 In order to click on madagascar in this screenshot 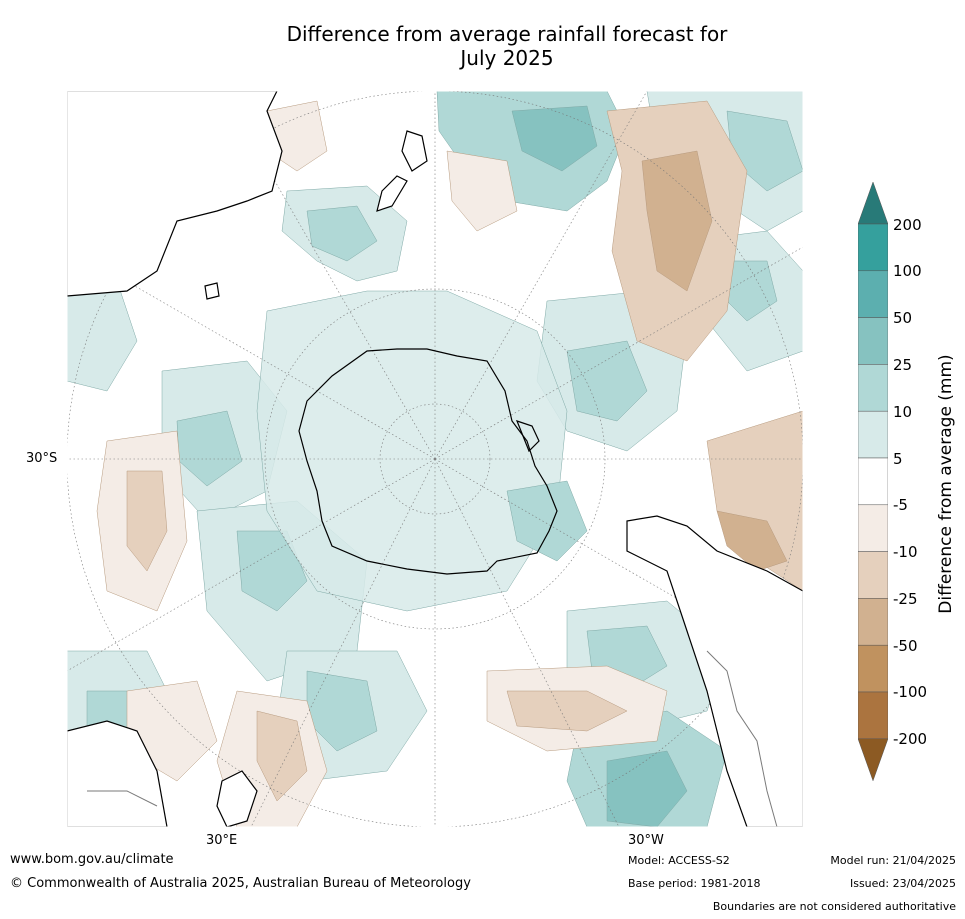, I will do `click(237, 798)`.